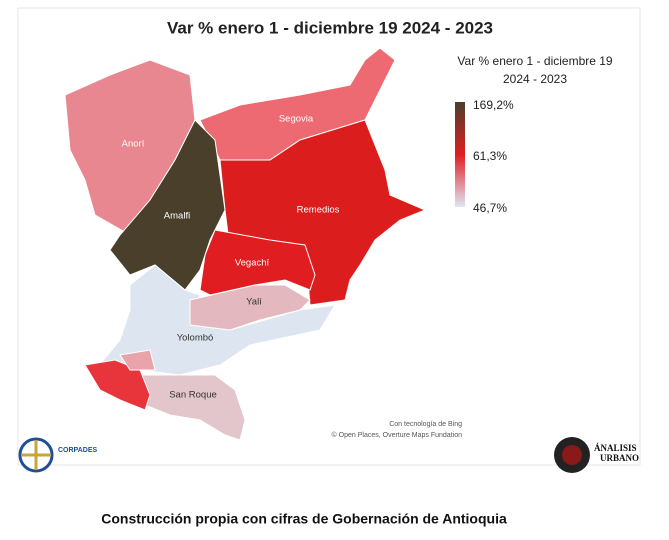  I want to click on region-label: San Roque, so click(193, 395).